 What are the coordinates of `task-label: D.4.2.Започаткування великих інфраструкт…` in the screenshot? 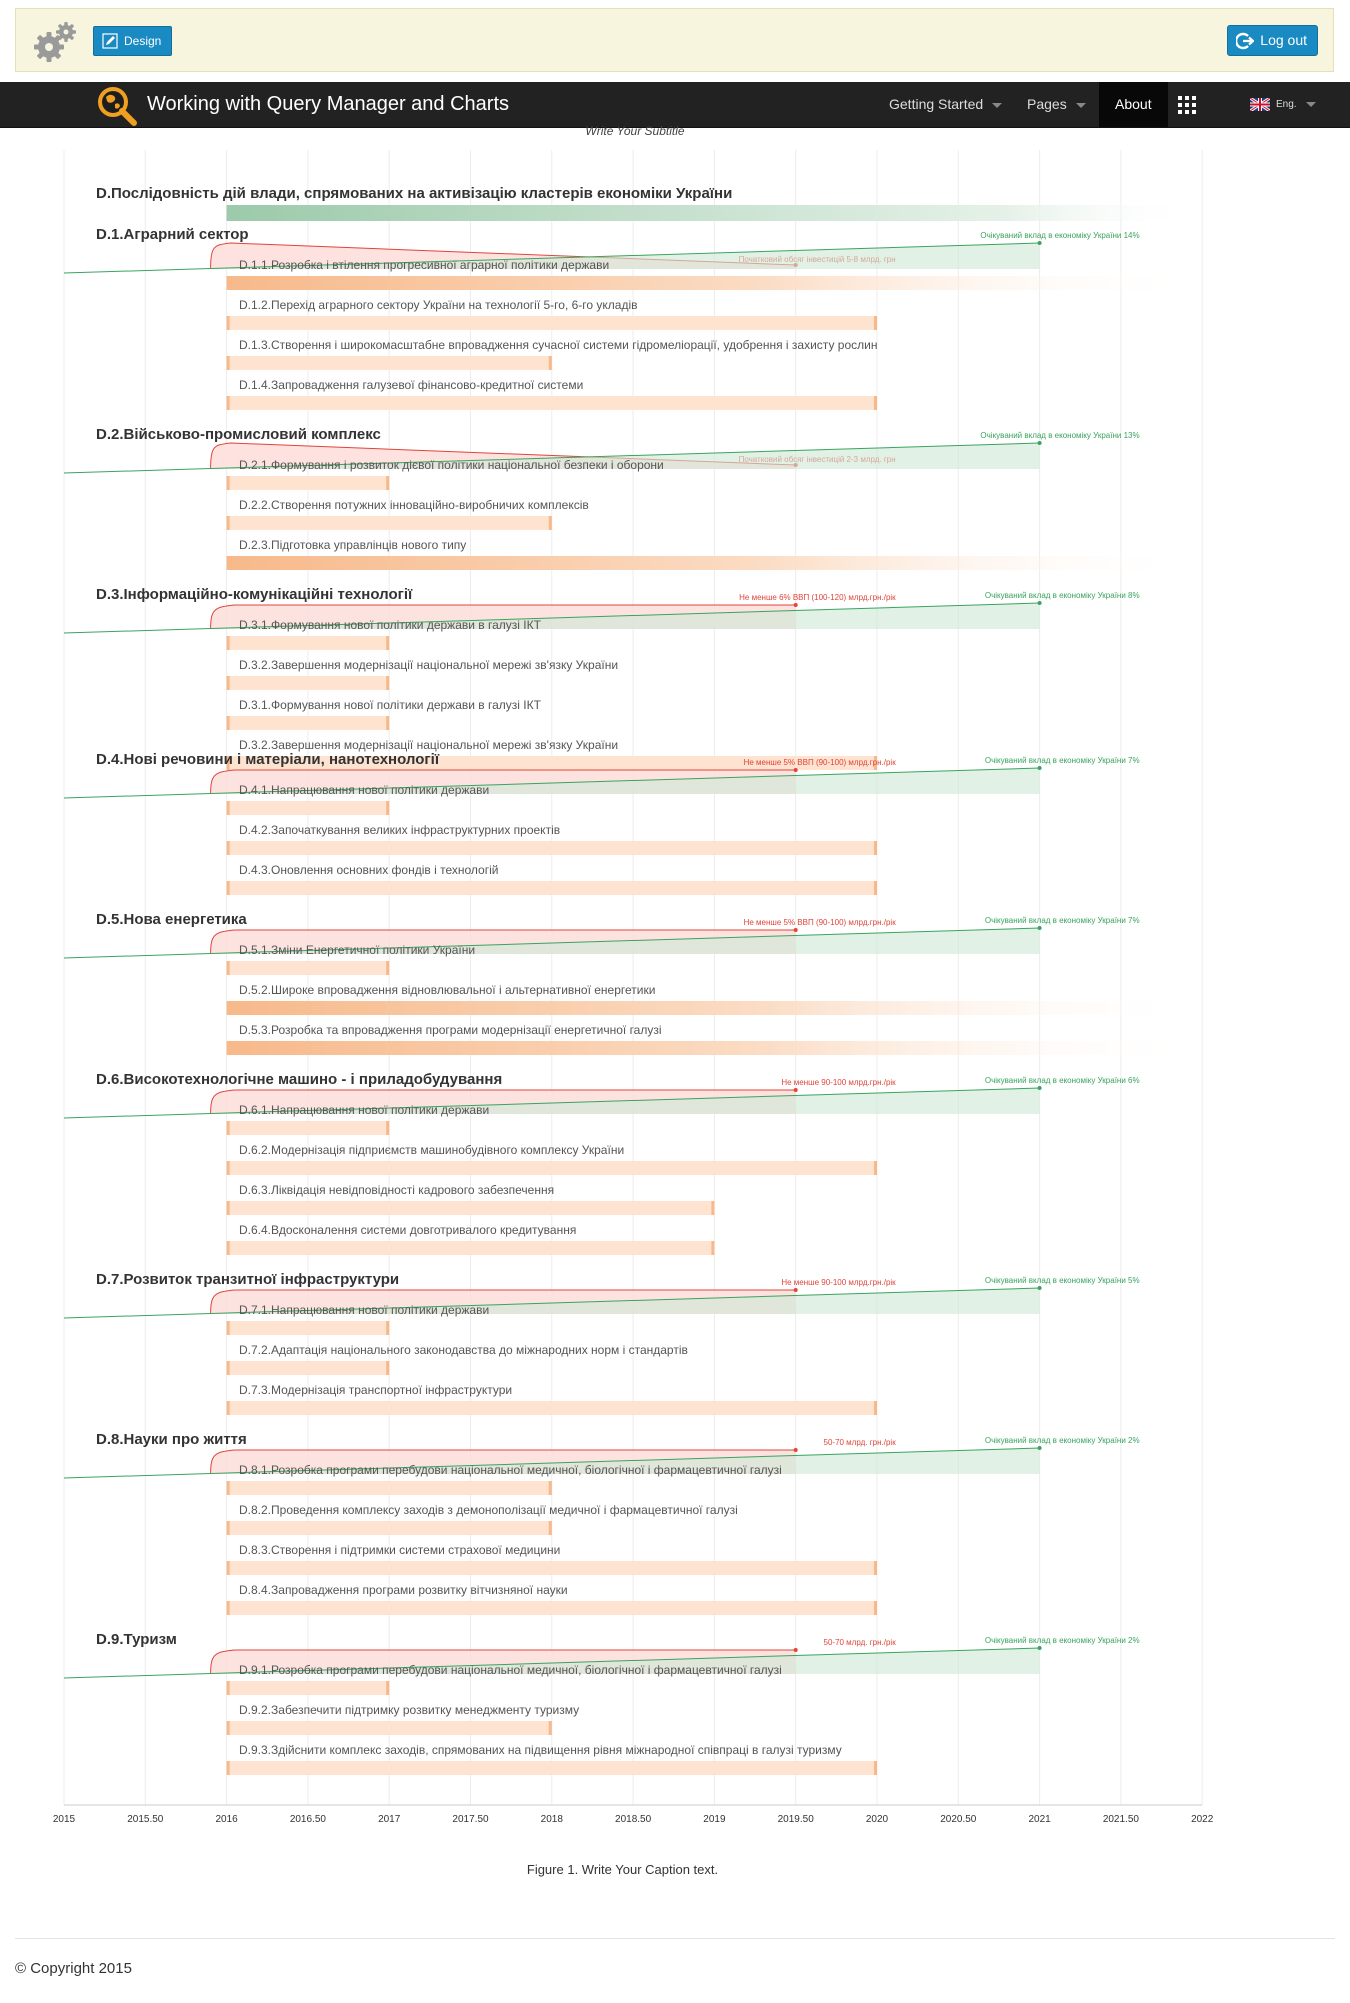 It's located at (399, 830).